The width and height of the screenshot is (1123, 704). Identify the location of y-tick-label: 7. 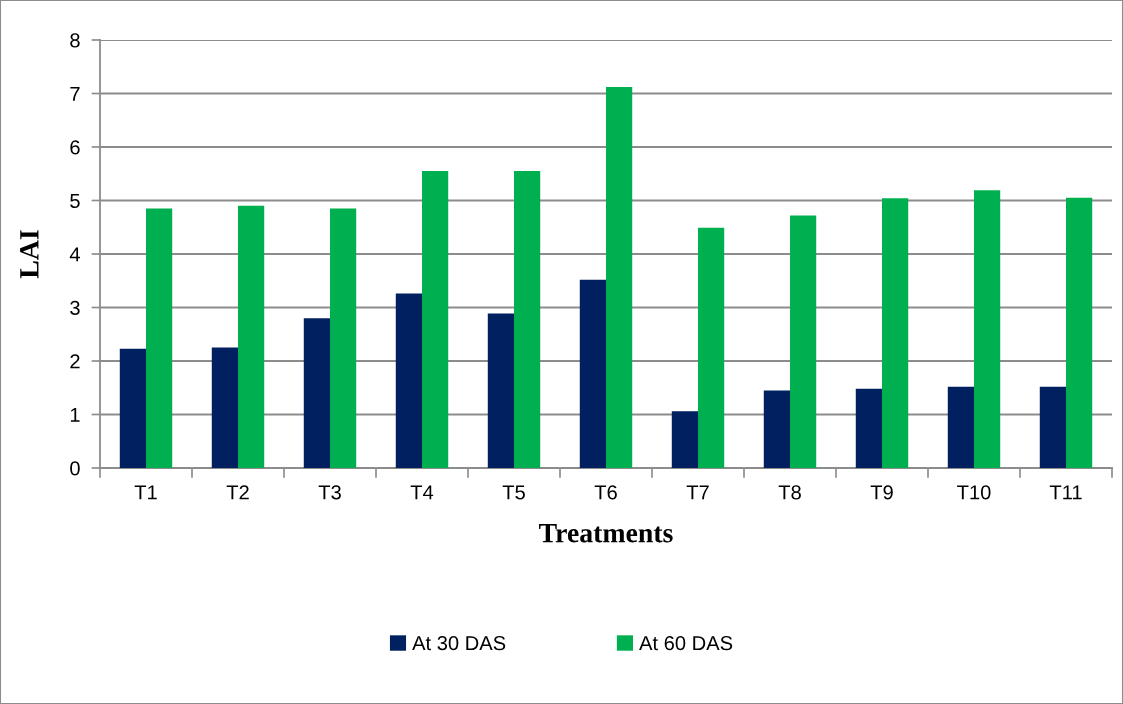
(75, 93).